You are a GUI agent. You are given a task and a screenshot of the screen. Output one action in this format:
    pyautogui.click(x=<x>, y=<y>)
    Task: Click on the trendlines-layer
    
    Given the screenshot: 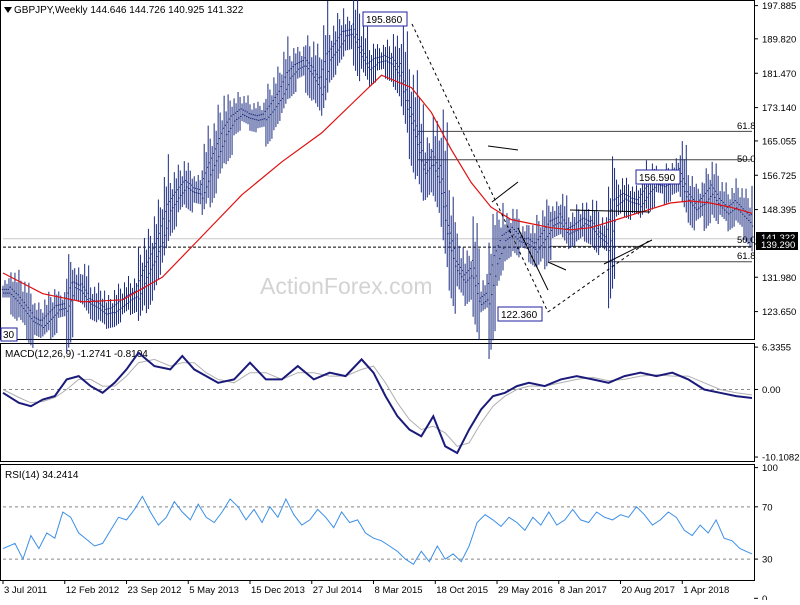 What is the action you would take?
    pyautogui.click(x=532, y=168)
    